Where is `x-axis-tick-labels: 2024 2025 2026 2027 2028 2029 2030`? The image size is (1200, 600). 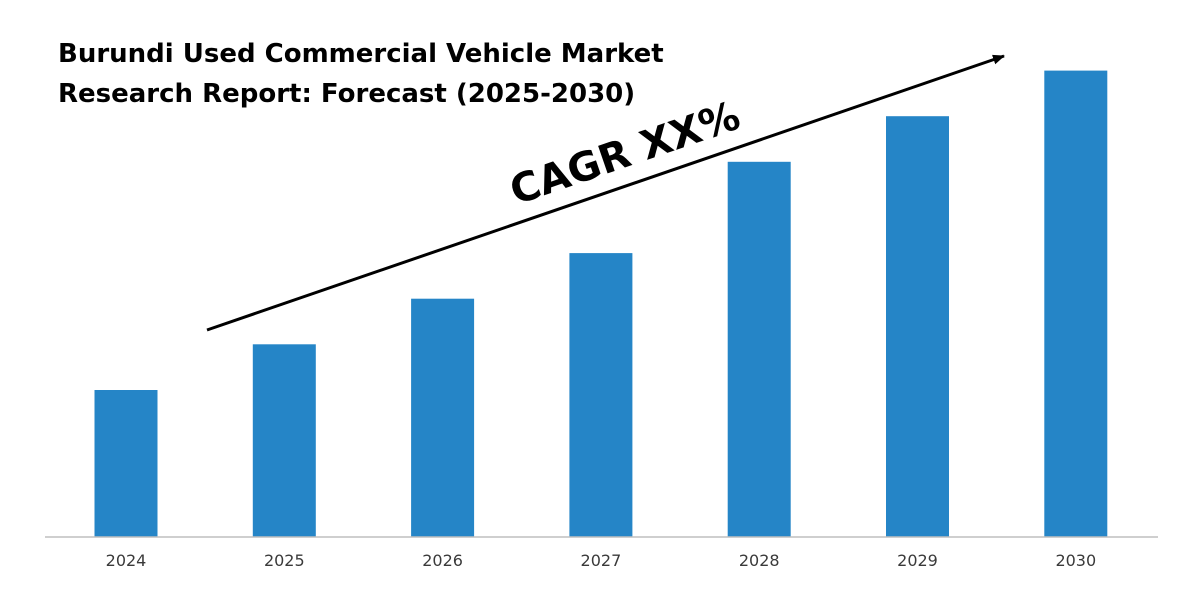 x-axis-tick-labels: 2024 2025 2026 2027 2028 2029 2030 is located at coordinates (601, 560).